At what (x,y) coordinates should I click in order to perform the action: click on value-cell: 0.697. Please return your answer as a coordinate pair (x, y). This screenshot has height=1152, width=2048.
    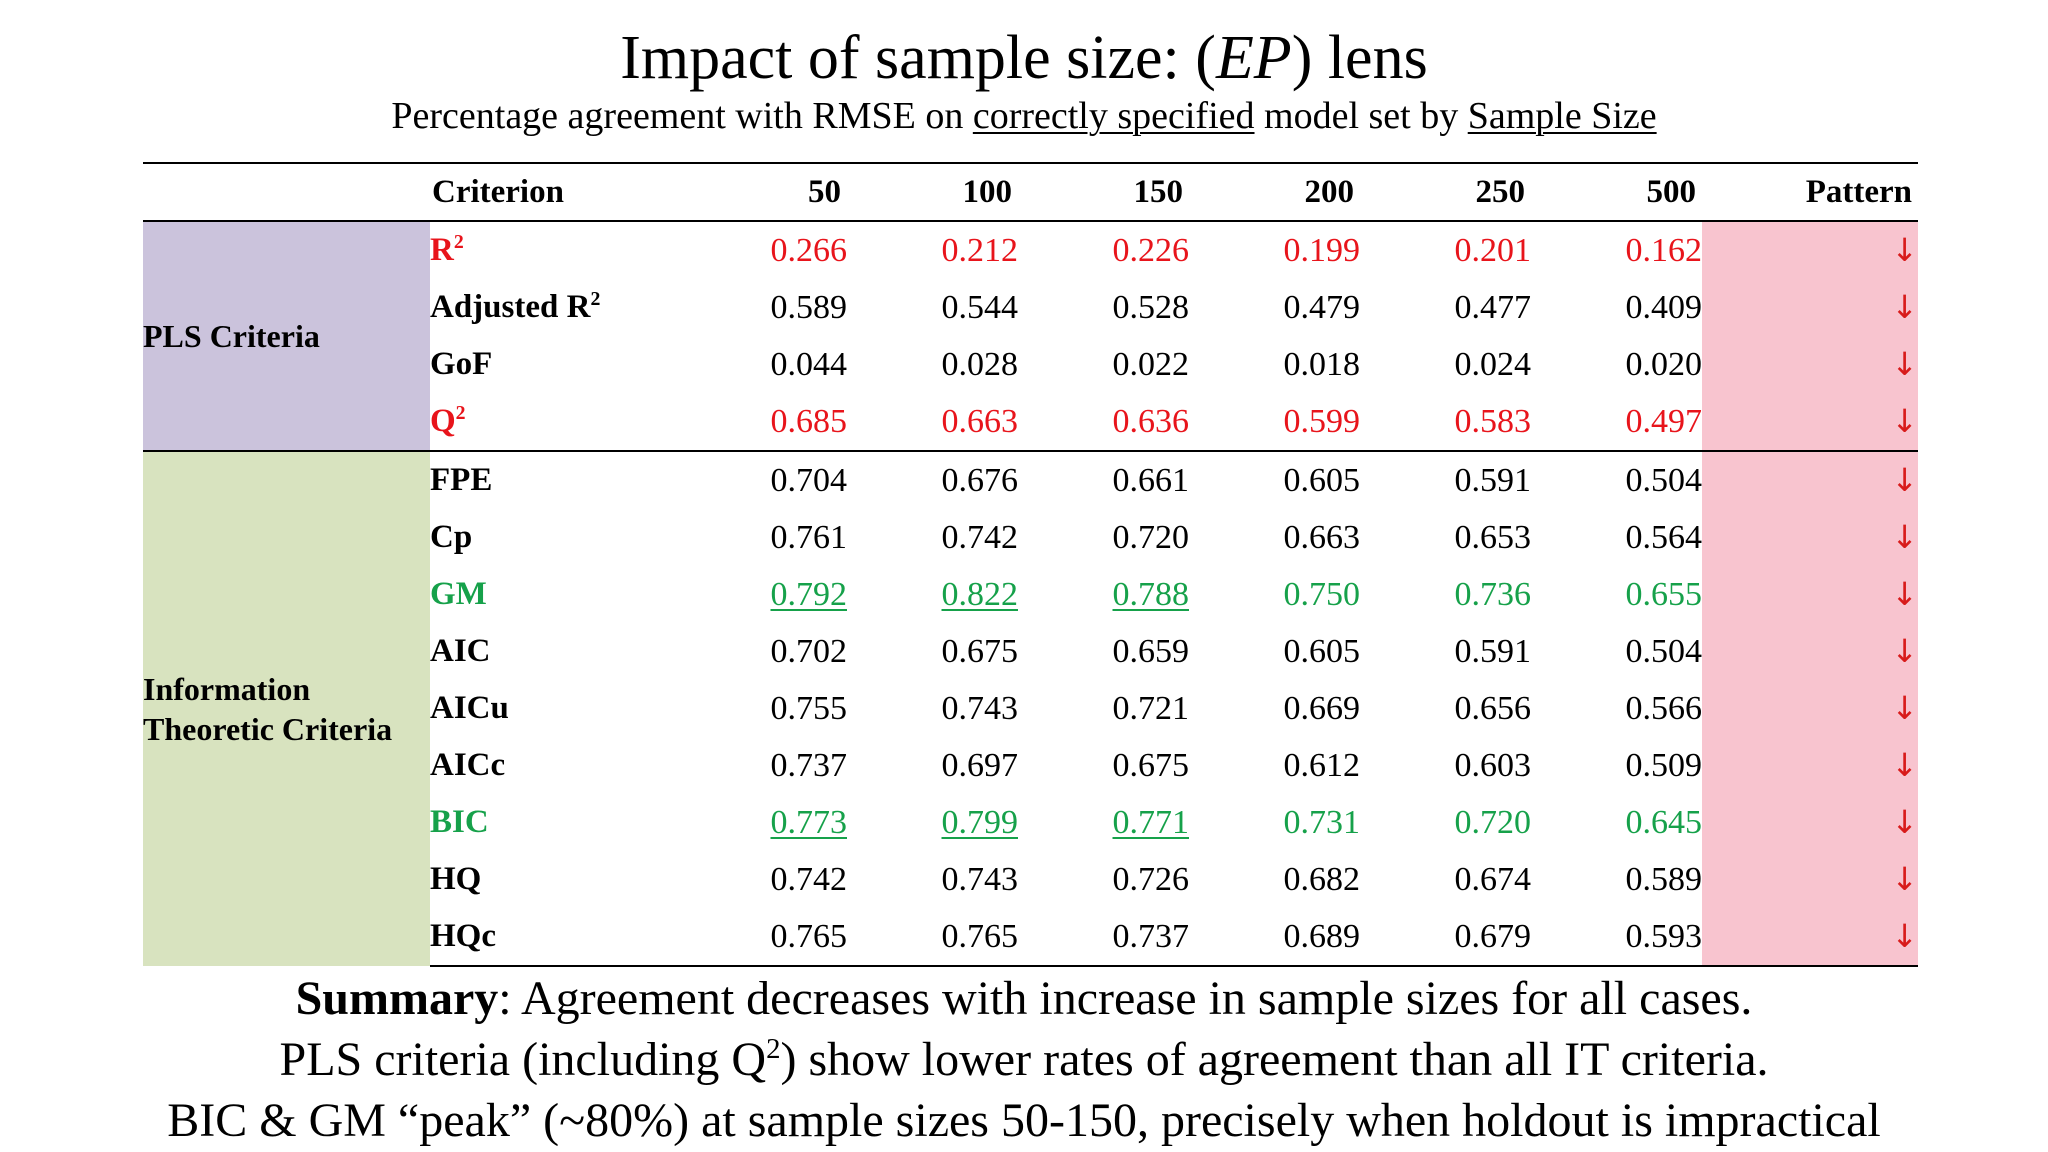
    Looking at the image, I should click on (980, 765).